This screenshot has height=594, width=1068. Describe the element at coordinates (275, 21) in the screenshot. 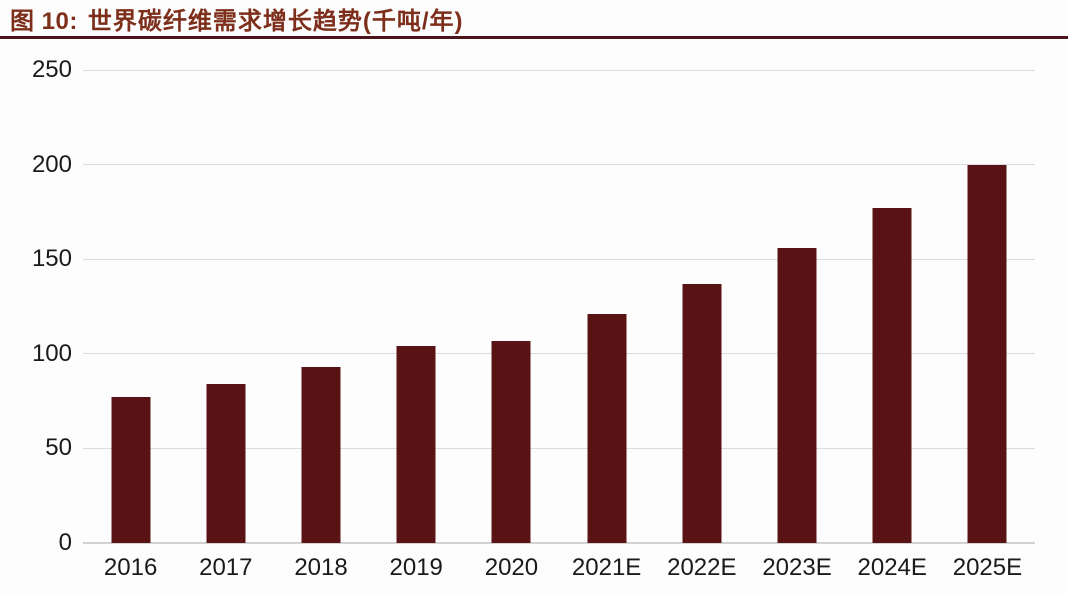

I see `figure-title: 世界碳纤维需求增长趋势(千吨/年)` at that location.